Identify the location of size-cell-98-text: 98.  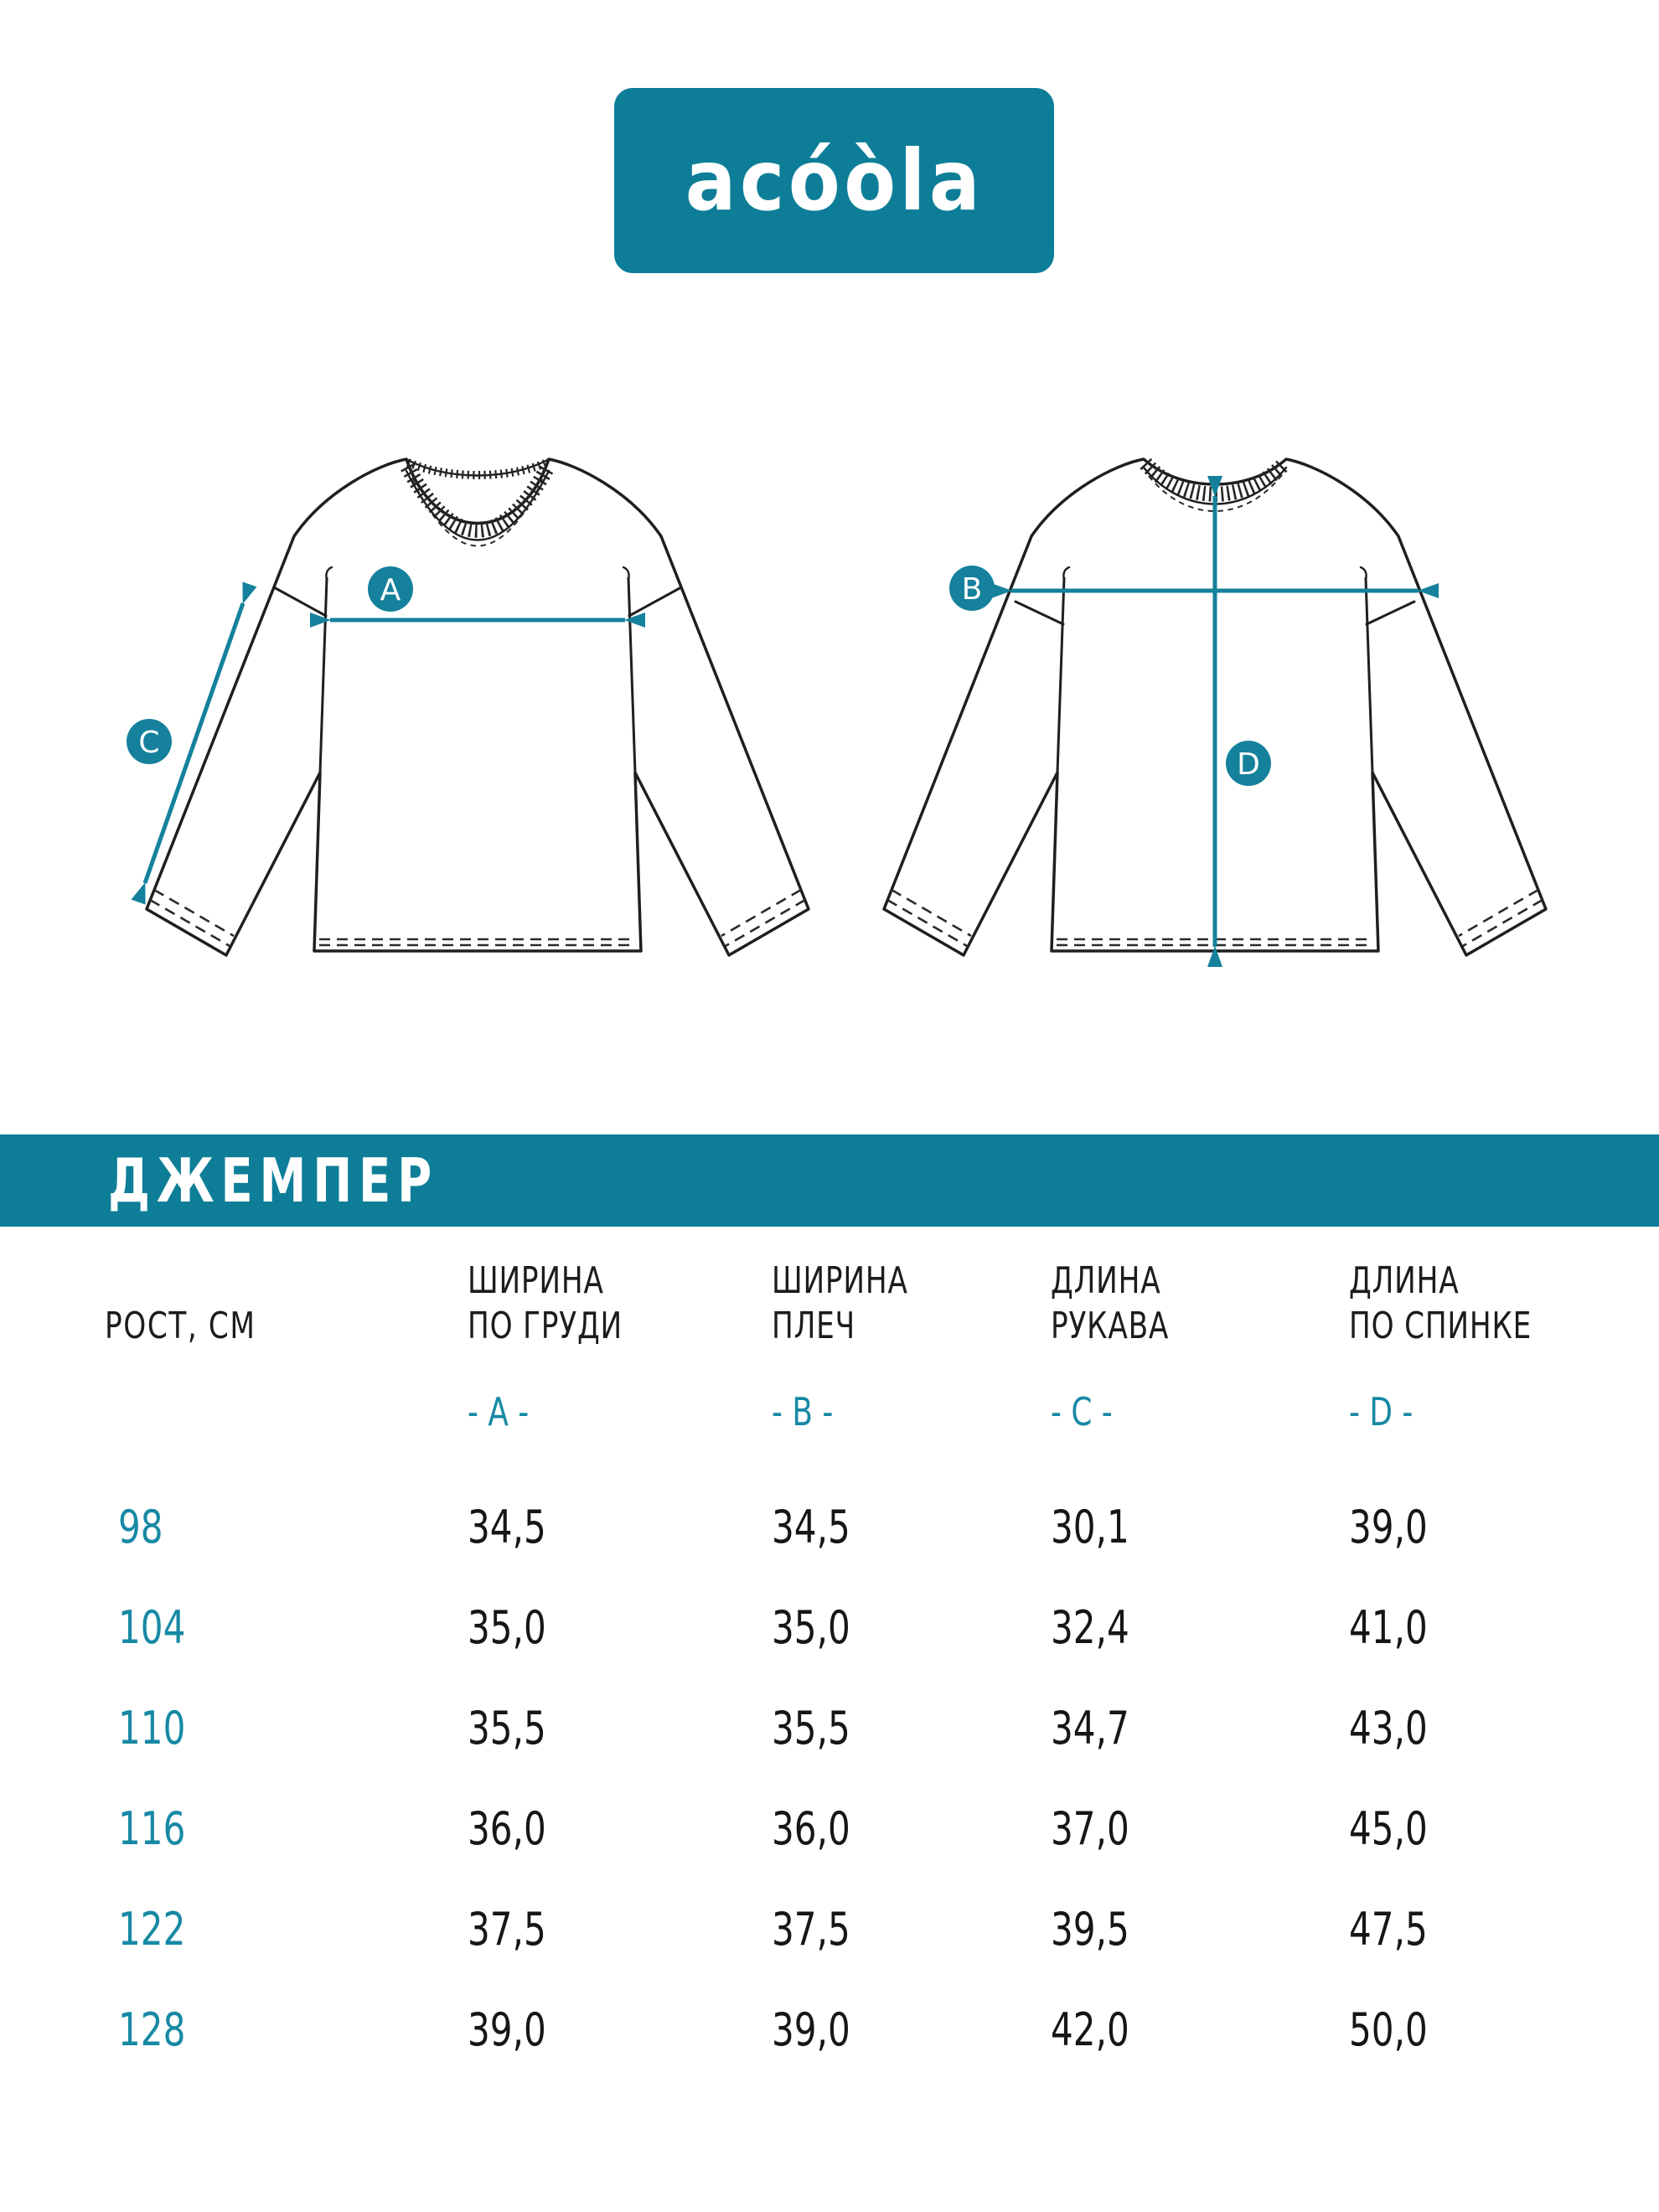
(140, 1527).